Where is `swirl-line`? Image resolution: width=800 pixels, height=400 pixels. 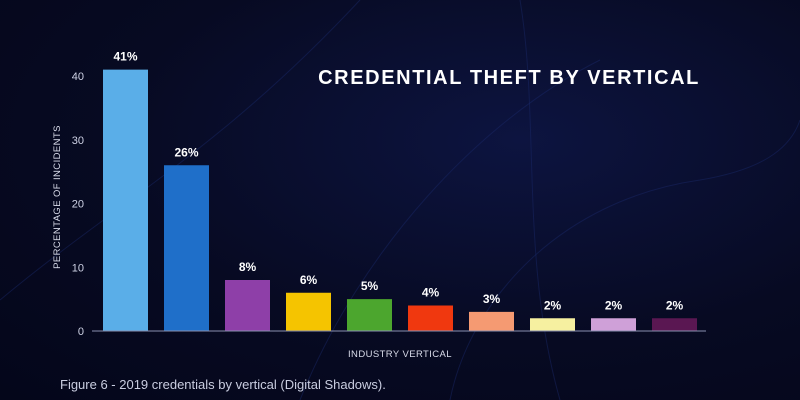 swirl-line is located at coordinates (540, 200).